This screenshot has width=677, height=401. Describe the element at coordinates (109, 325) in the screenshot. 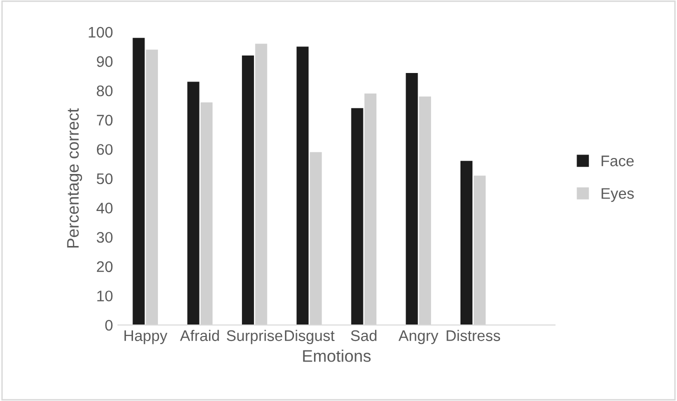

I see `y-tick-label: 0` at that location.